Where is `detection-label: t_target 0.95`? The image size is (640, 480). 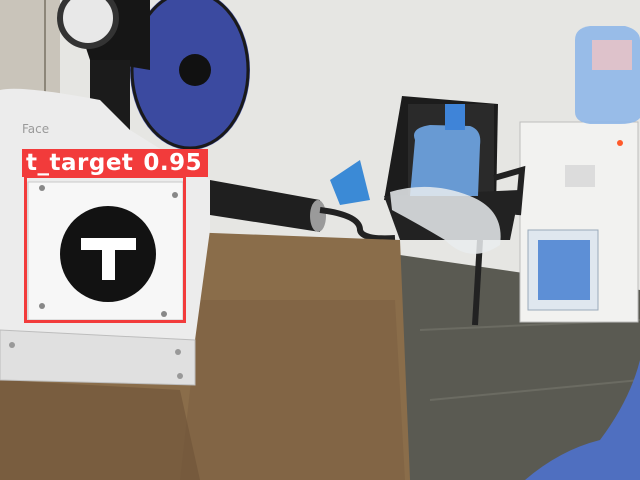 detection-label: t_target 0.95 is located at coordinates (115, 163).